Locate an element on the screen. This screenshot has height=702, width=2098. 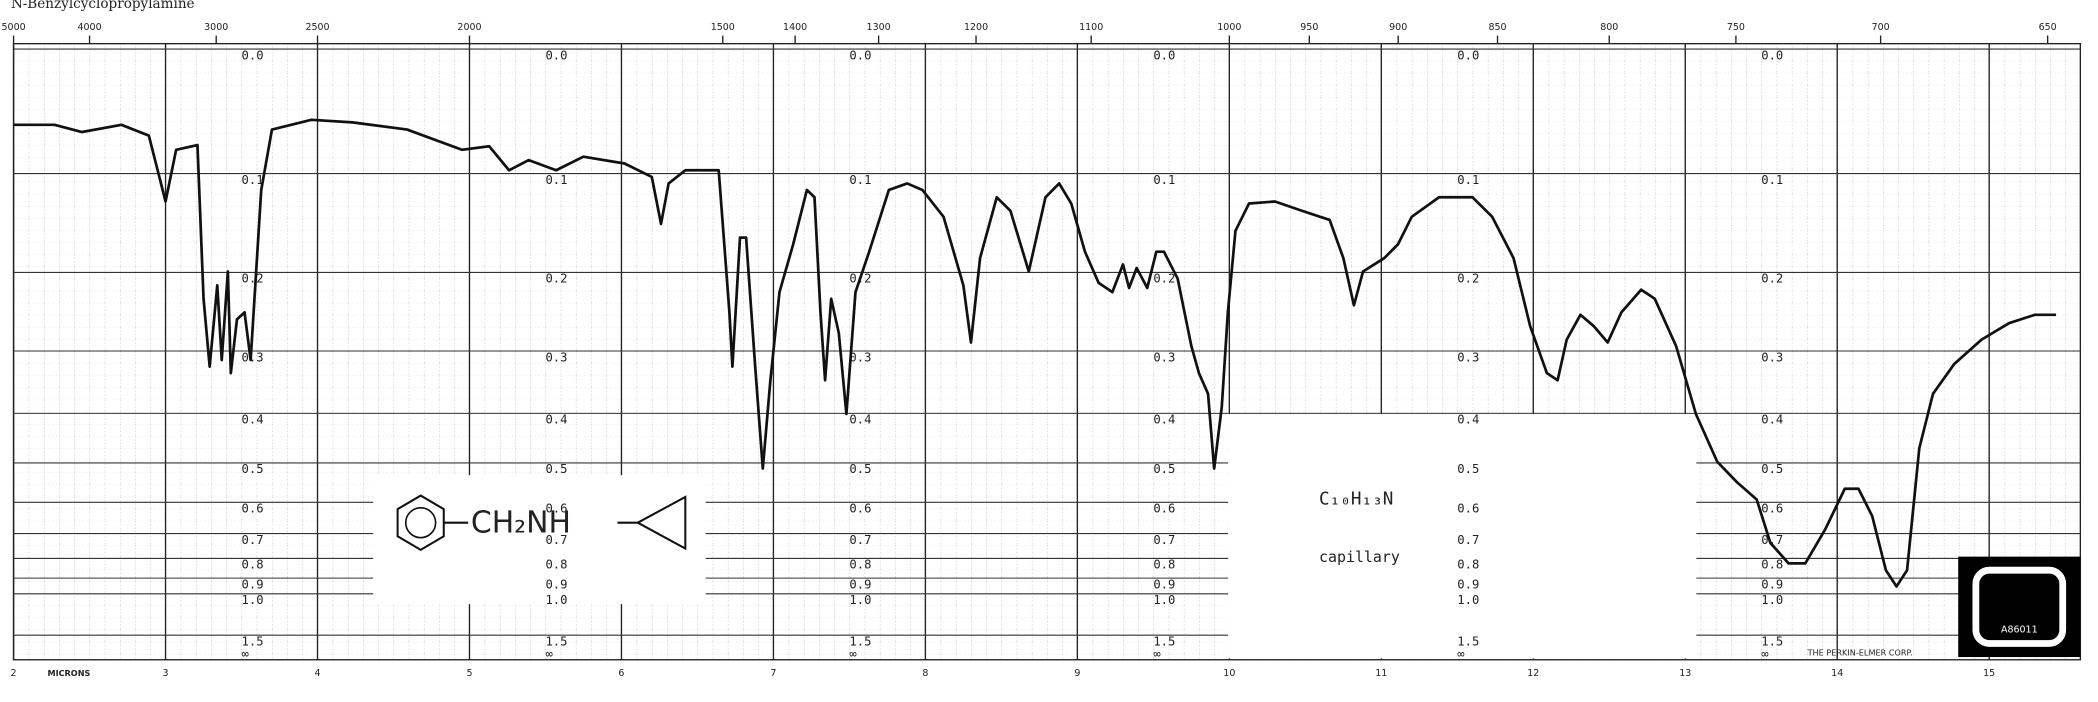
x2-tick-label: 1000 is located at coordinates (1229, 27).